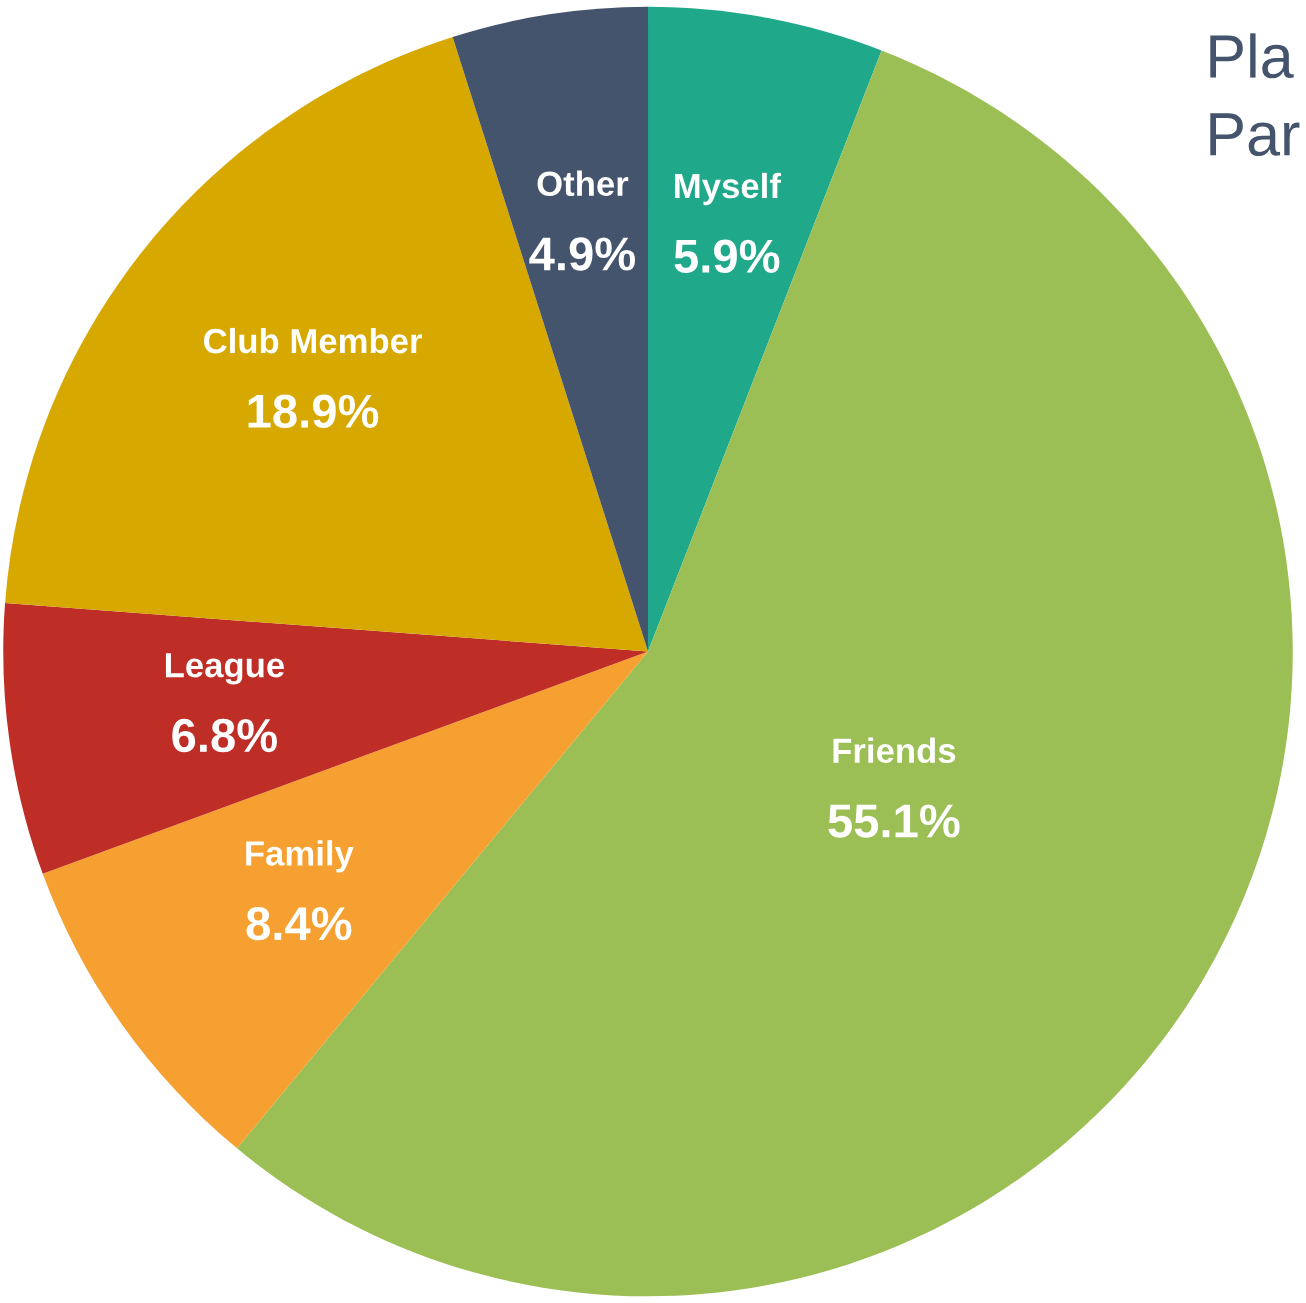 The image size is (1306, 1303). Describe the element at coordinates (894, 750) in the screenshot. I see `slice-label: Friends` at that location.